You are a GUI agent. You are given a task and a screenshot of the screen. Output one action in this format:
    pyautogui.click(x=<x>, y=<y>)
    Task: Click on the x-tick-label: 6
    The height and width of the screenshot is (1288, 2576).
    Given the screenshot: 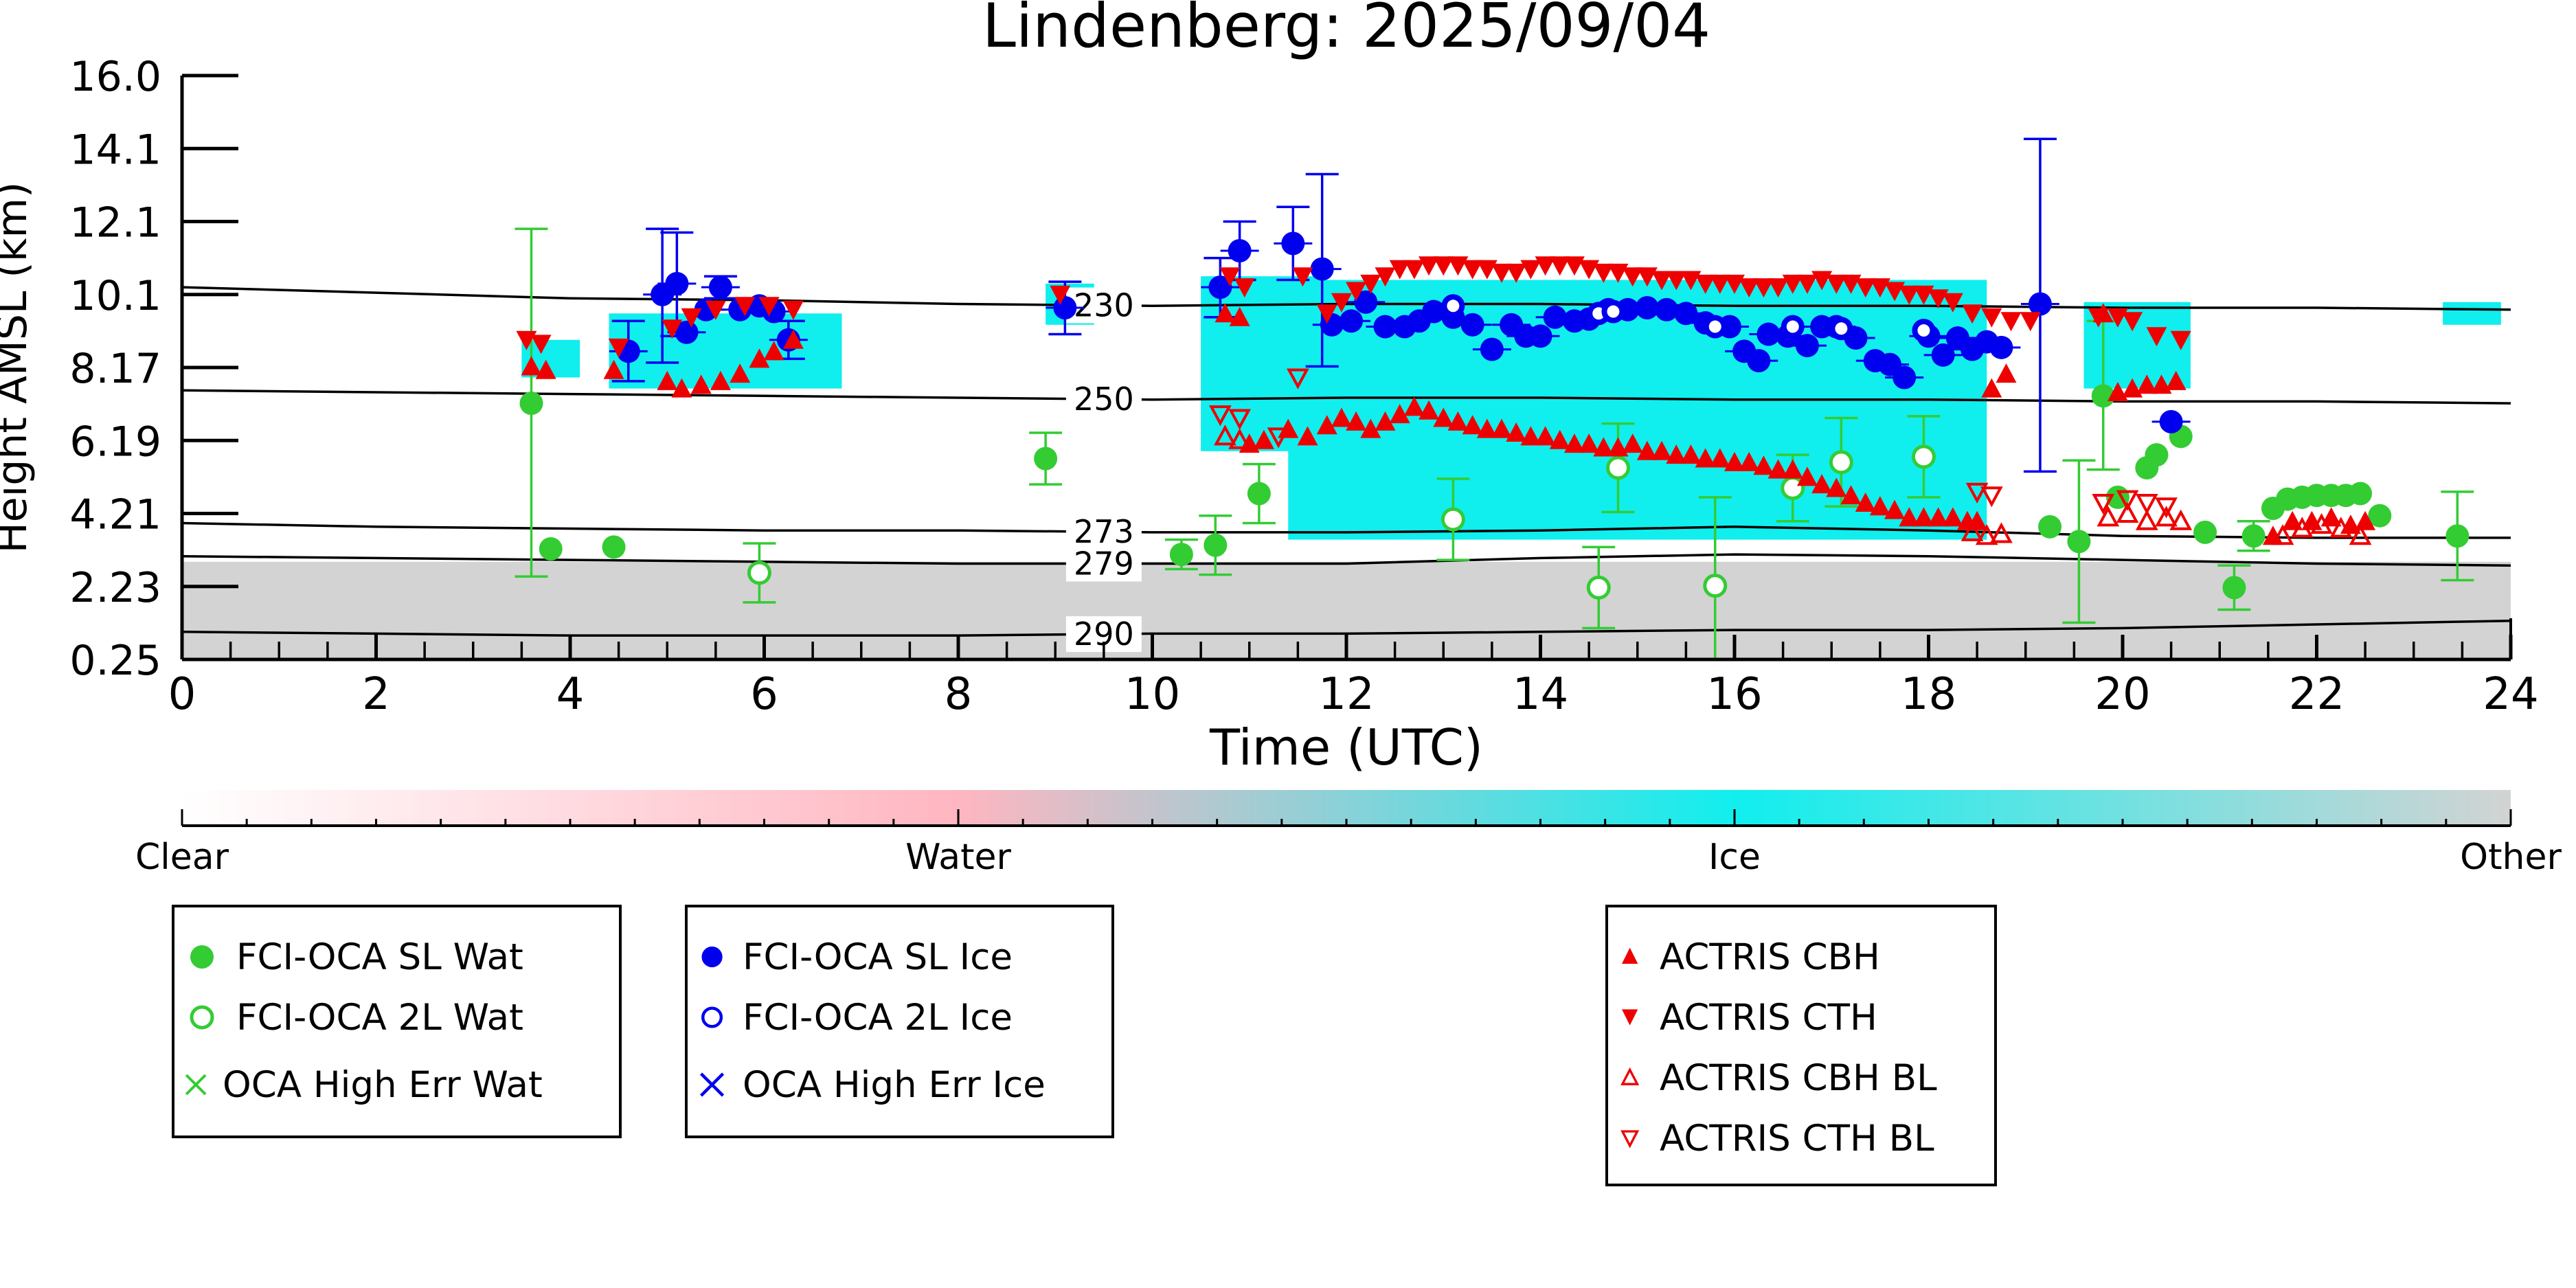 What is the action you would take?
    pyautogui.click(x=764, y=694)
    